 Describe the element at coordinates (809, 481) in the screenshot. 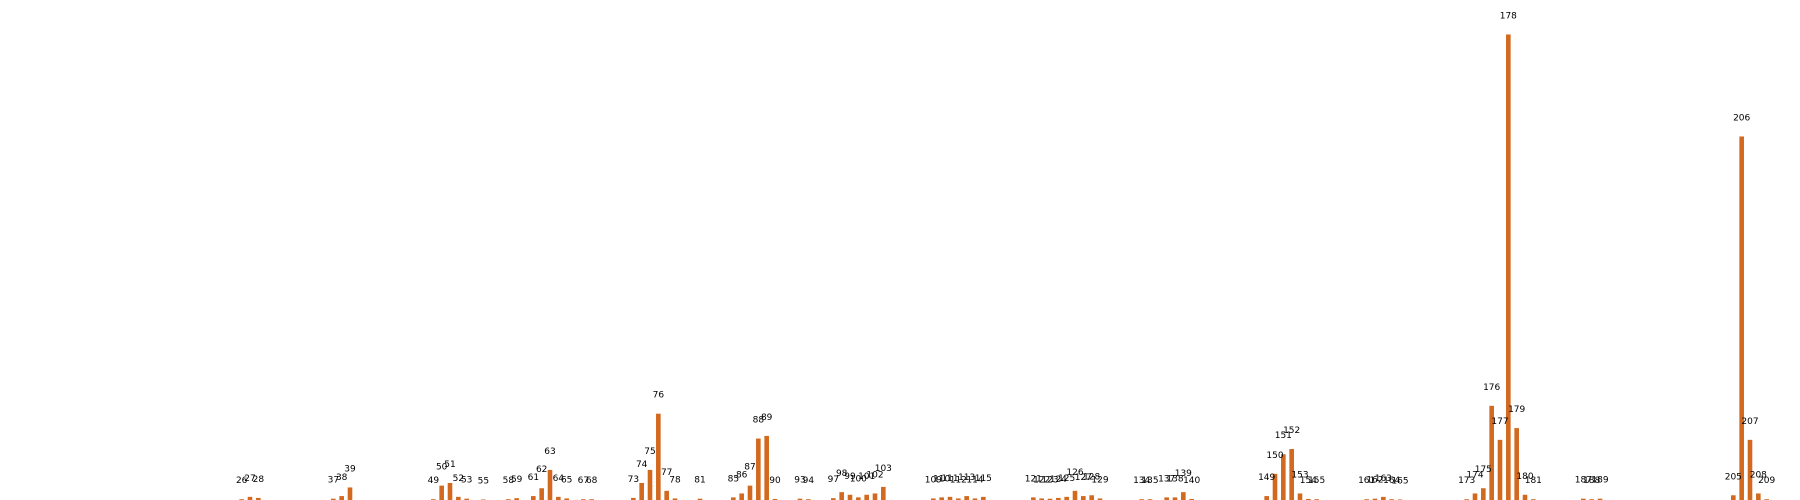

I see `bar-value-label: 94` at that location.